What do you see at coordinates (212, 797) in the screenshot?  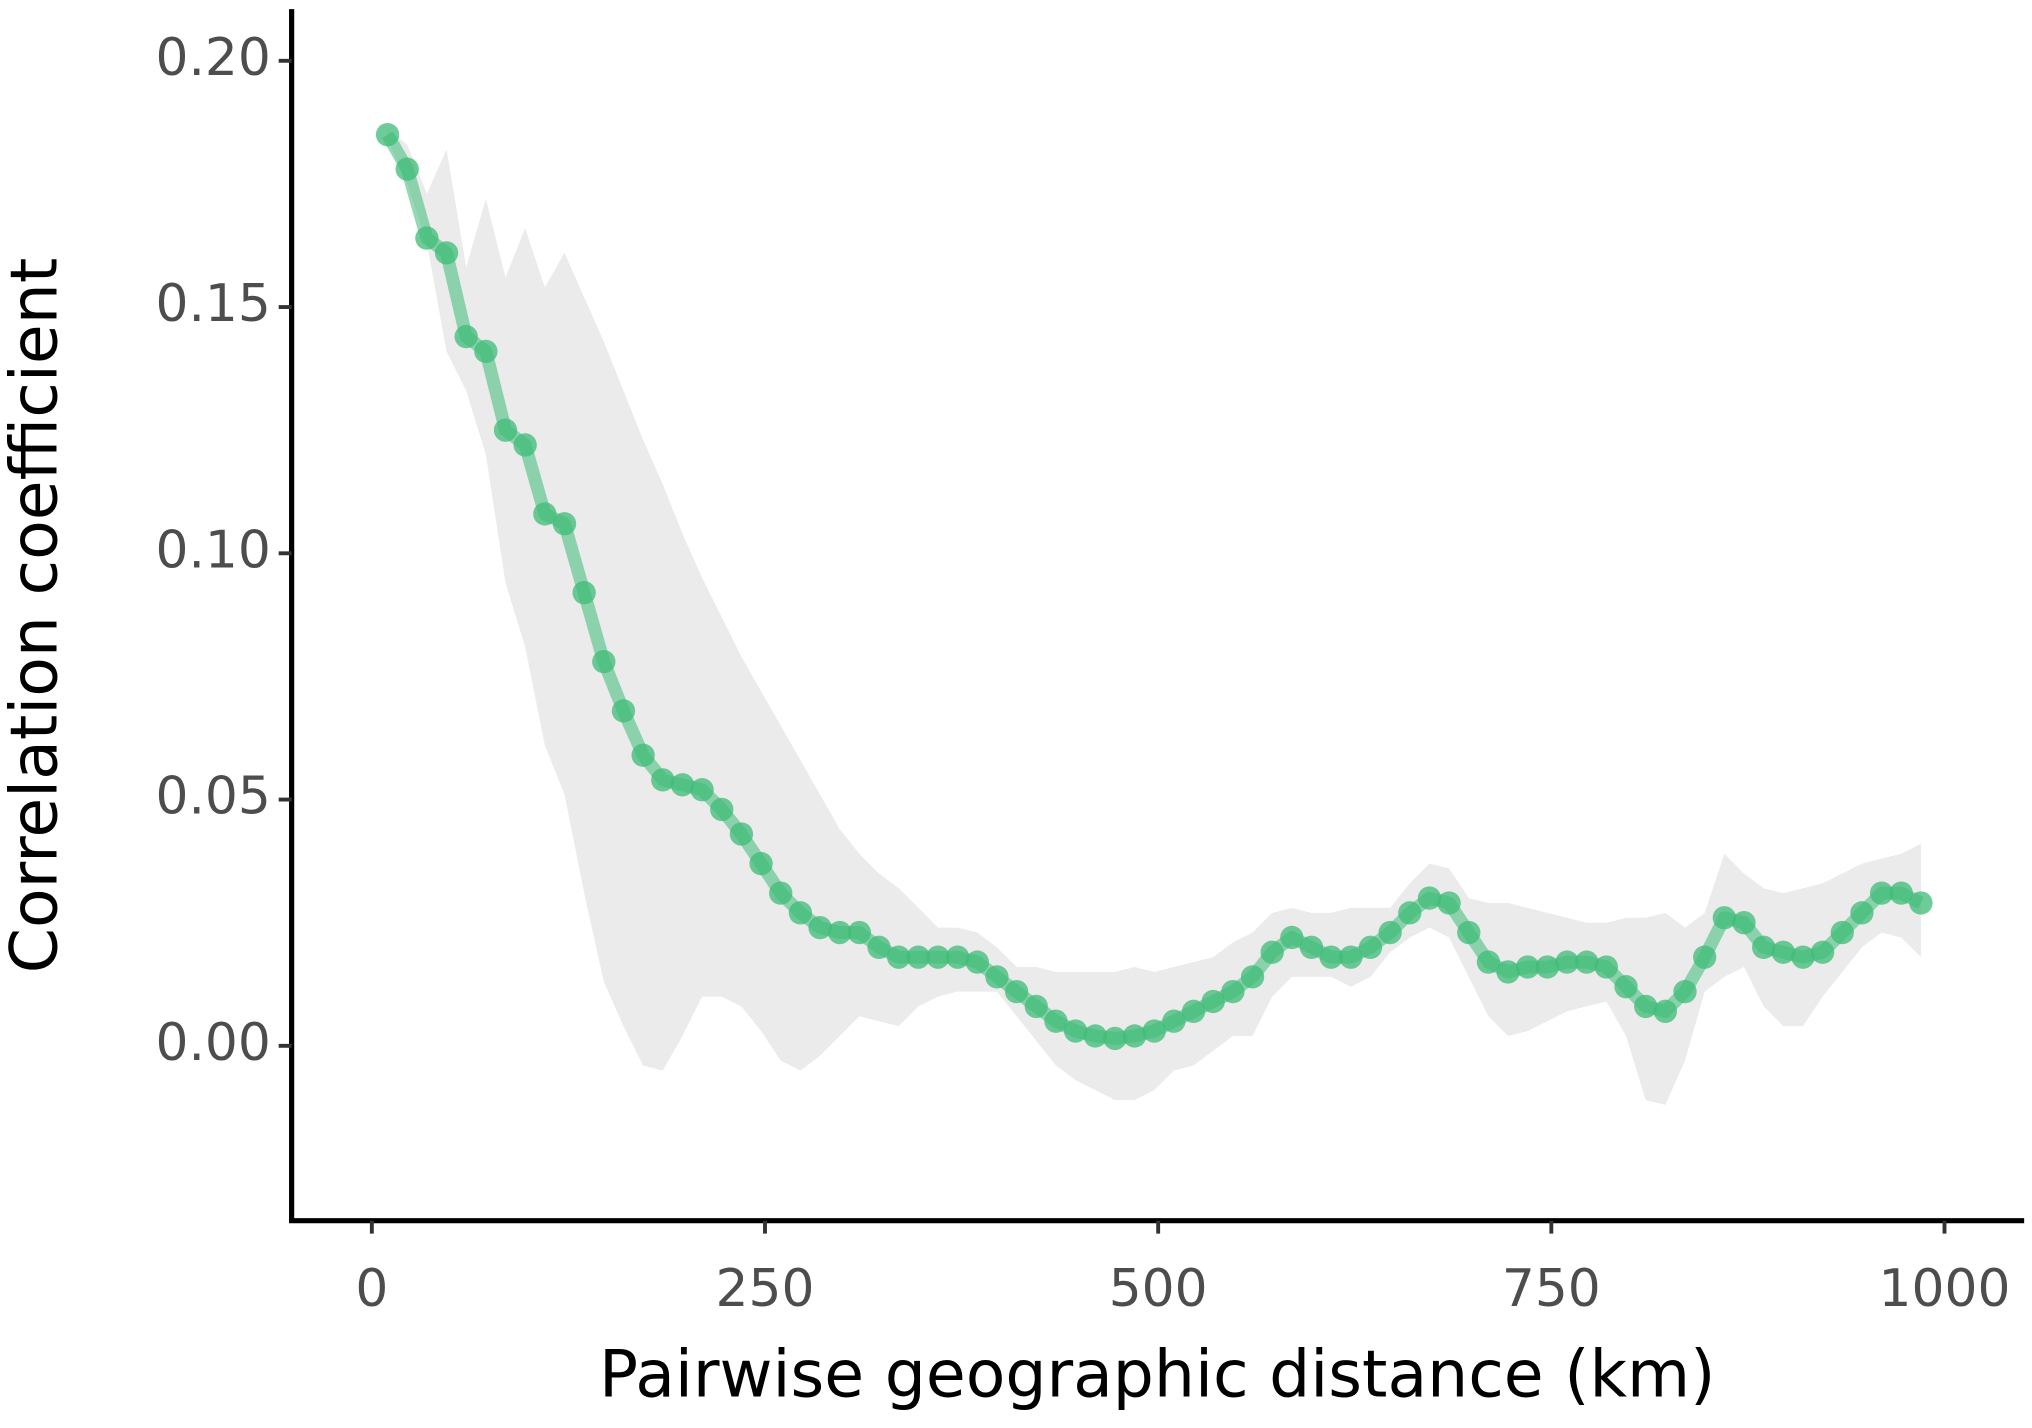 I see `y-tick-label: 0.05` at bounding box center [212, 797].